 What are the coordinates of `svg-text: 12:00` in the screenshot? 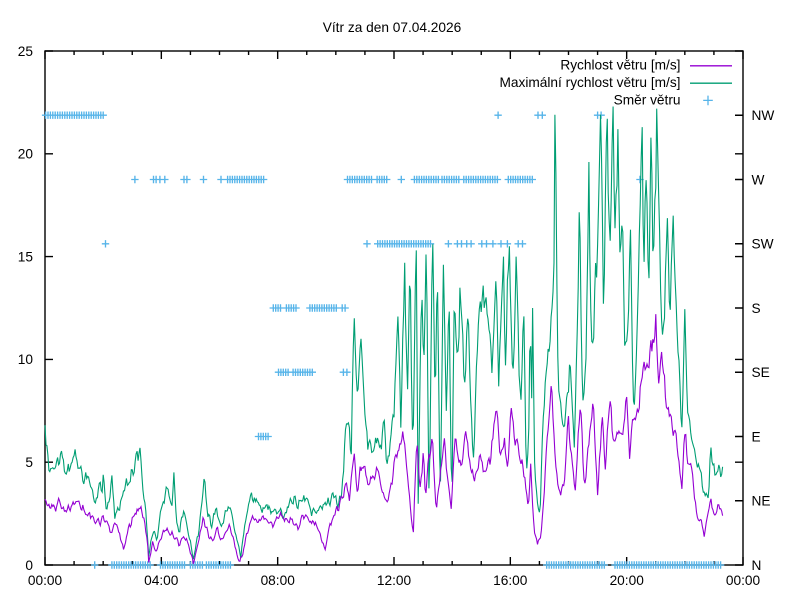 It's located at (394, 580).